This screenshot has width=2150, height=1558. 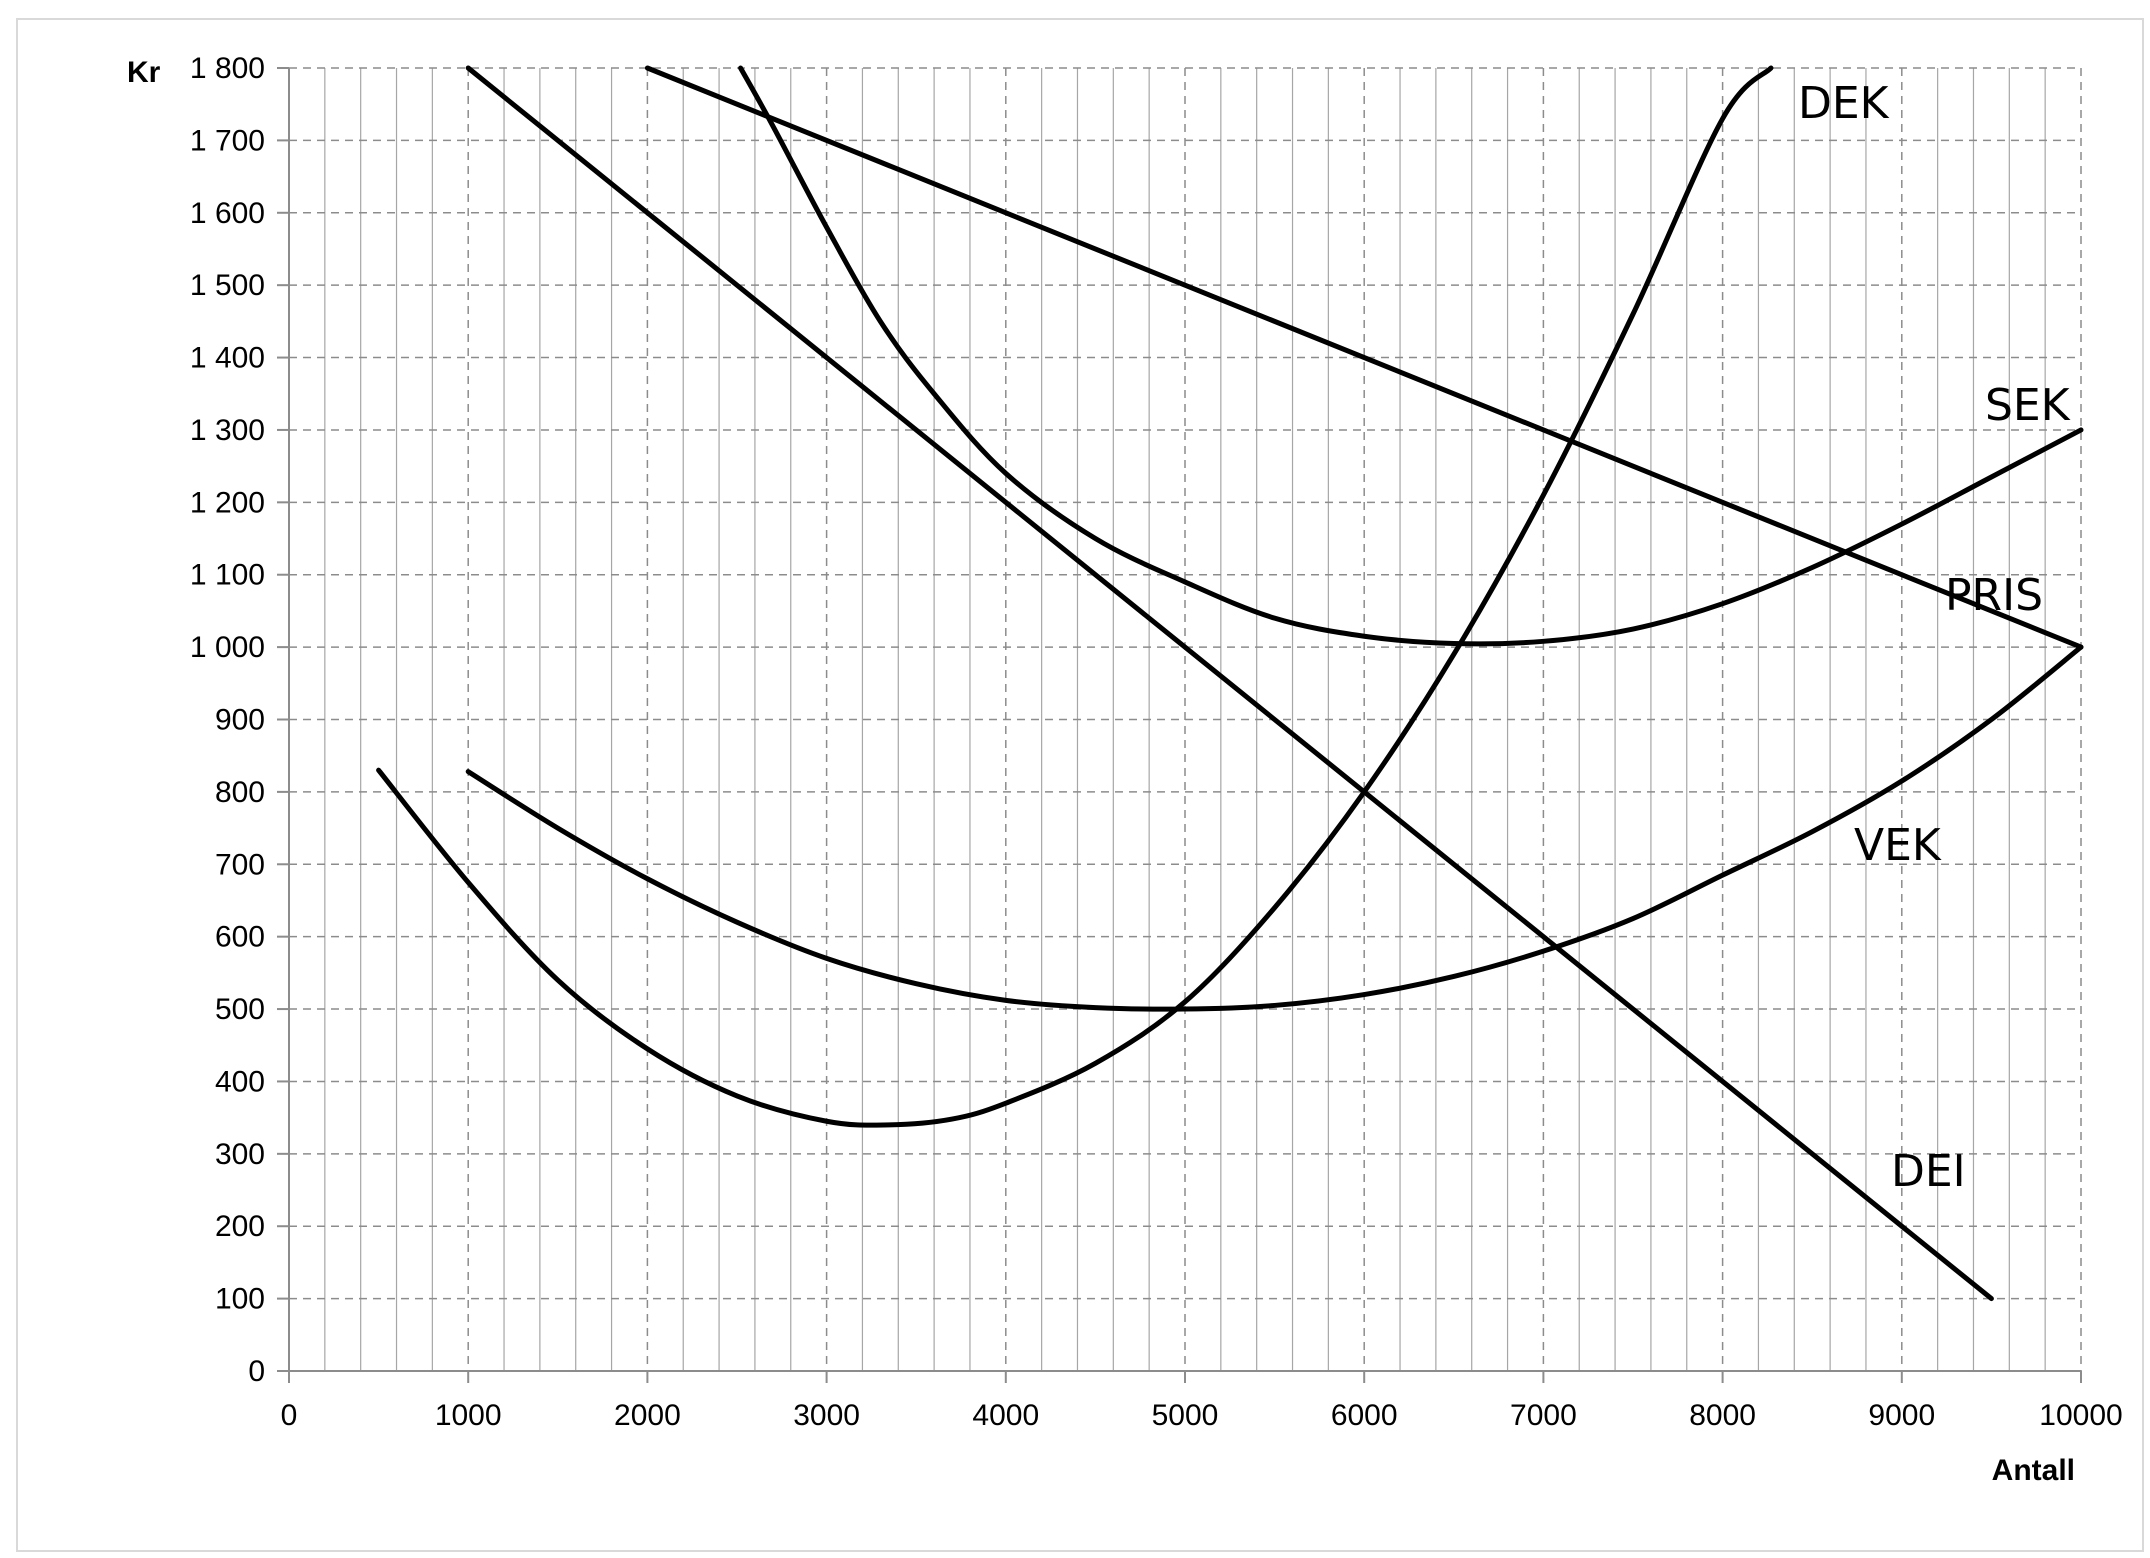 I want to click on x-tick-label: 3000, so click(x=826, y=1415).